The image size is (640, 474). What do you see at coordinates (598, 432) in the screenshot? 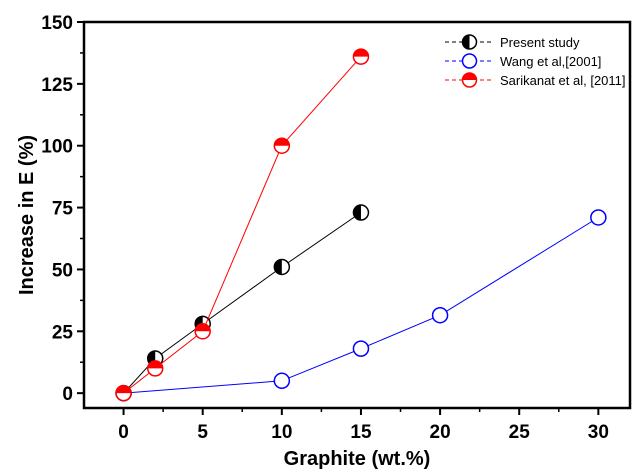
I see `x-tick-label: 30` at bounding box center [598, 432].